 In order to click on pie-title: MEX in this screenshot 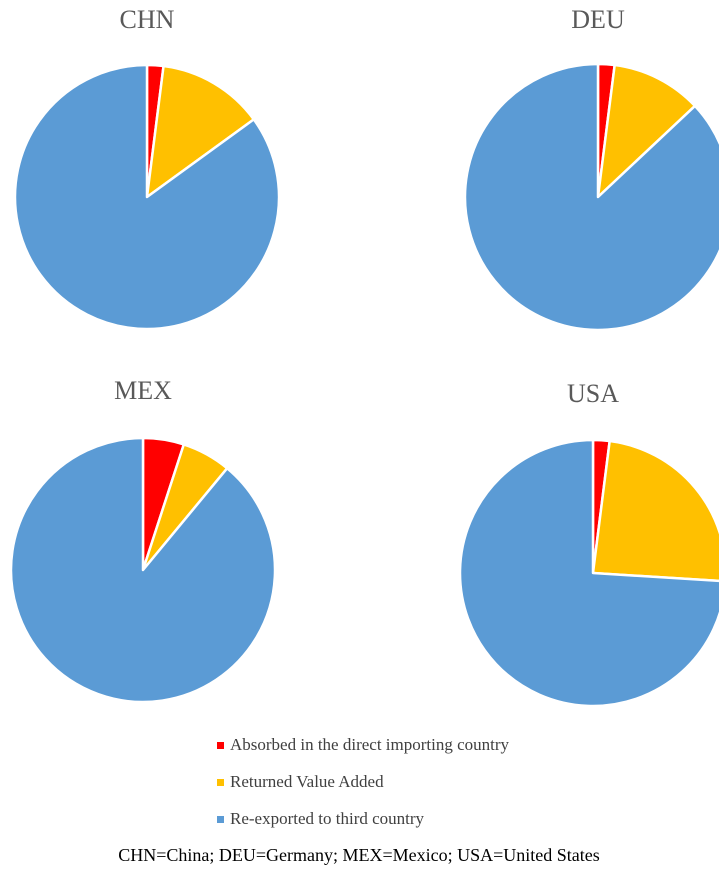, I will do `click(143, 390)`.